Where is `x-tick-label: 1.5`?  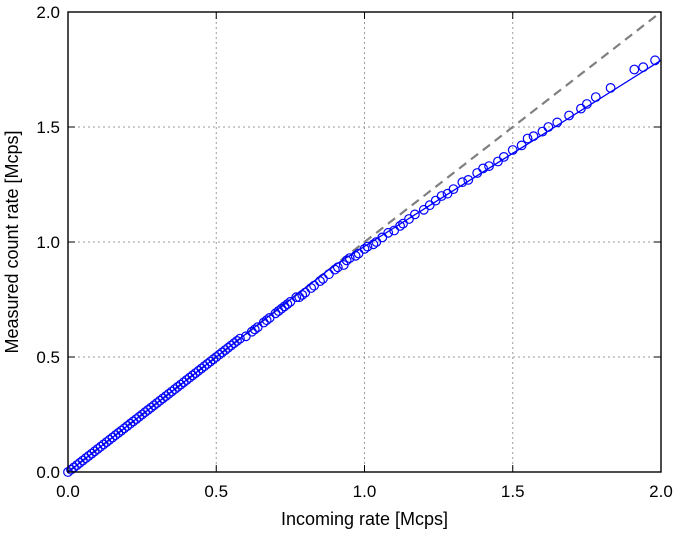 x-tick-label: 1.5 is located at coordinates (513, 491).